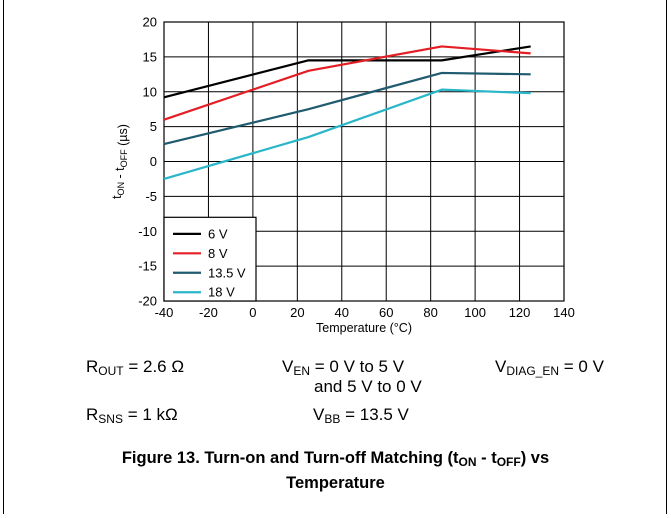  Describe the element at coordinates (147, 301) in the screenshot. I see `y-tick-label: -20` at that location.